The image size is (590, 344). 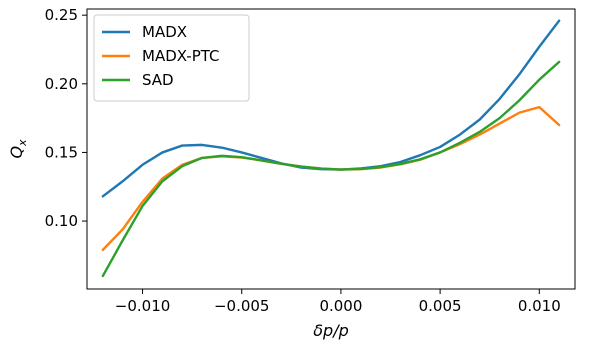 I want to click on legend-box, so click(x=171, y=58).